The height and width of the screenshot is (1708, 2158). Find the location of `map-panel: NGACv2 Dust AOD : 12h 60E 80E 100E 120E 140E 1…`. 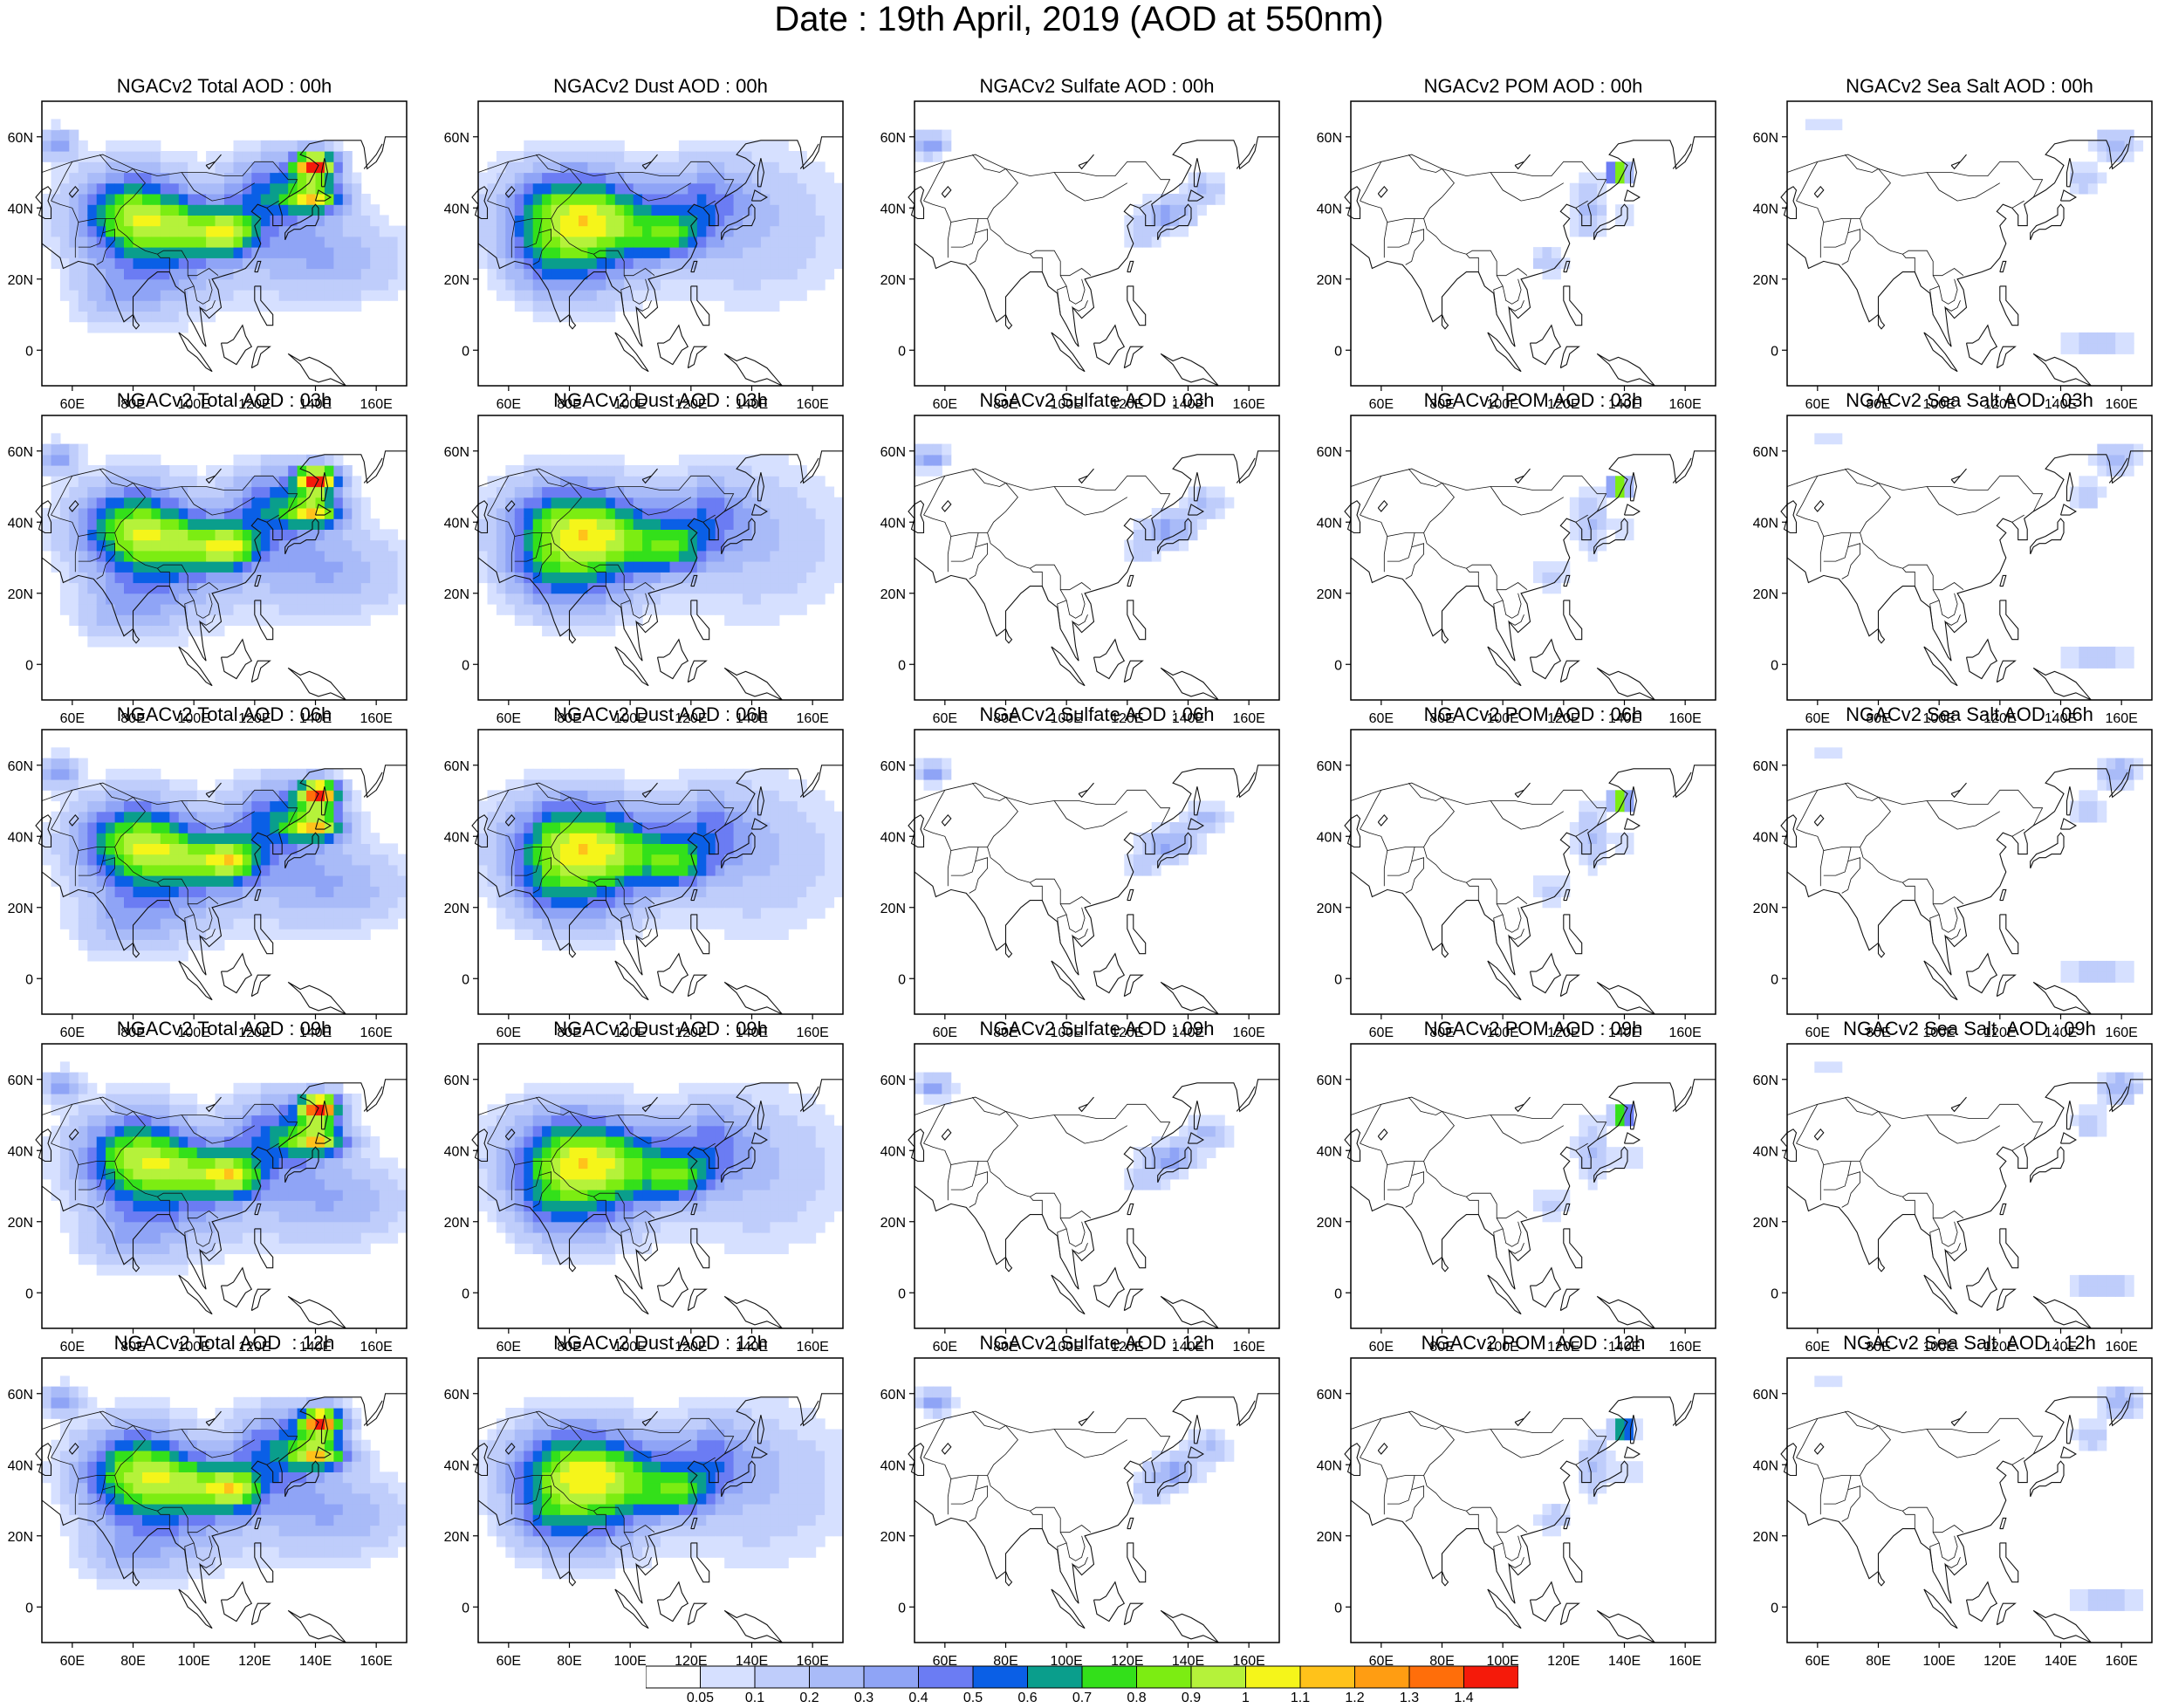

map-panel: NGACv2 Dust AOD : 12h 60E 80E 100E 120E 140E 1… is located at coordinates (654, 1500).